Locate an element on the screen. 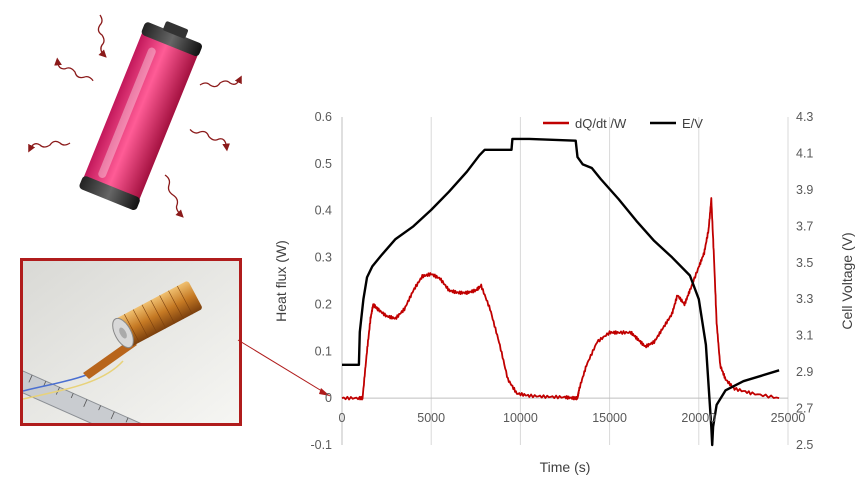 Image resolution: width=866 pixels, height=479 pixels. heat-wave-icons is located at coordinates (135, 116).